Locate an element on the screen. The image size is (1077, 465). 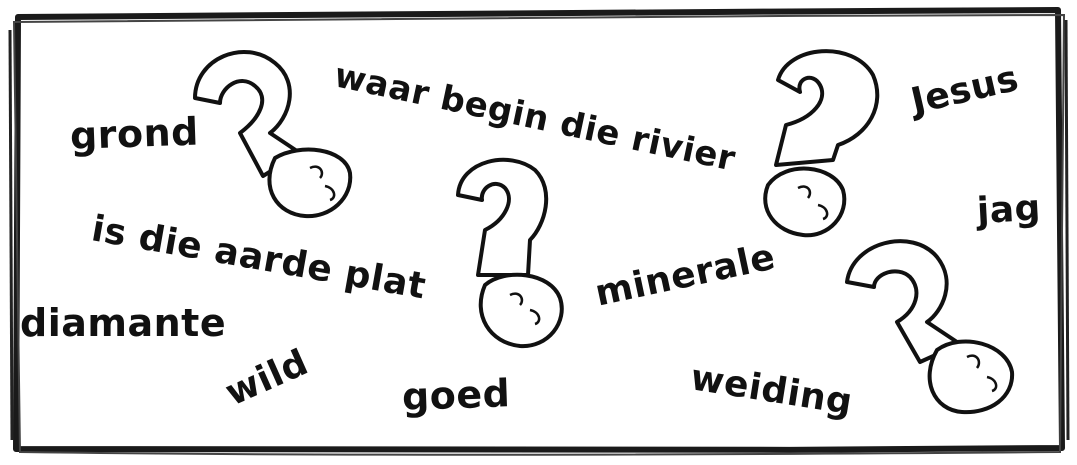
word-grond: grond is located at coordinates (134, 133).